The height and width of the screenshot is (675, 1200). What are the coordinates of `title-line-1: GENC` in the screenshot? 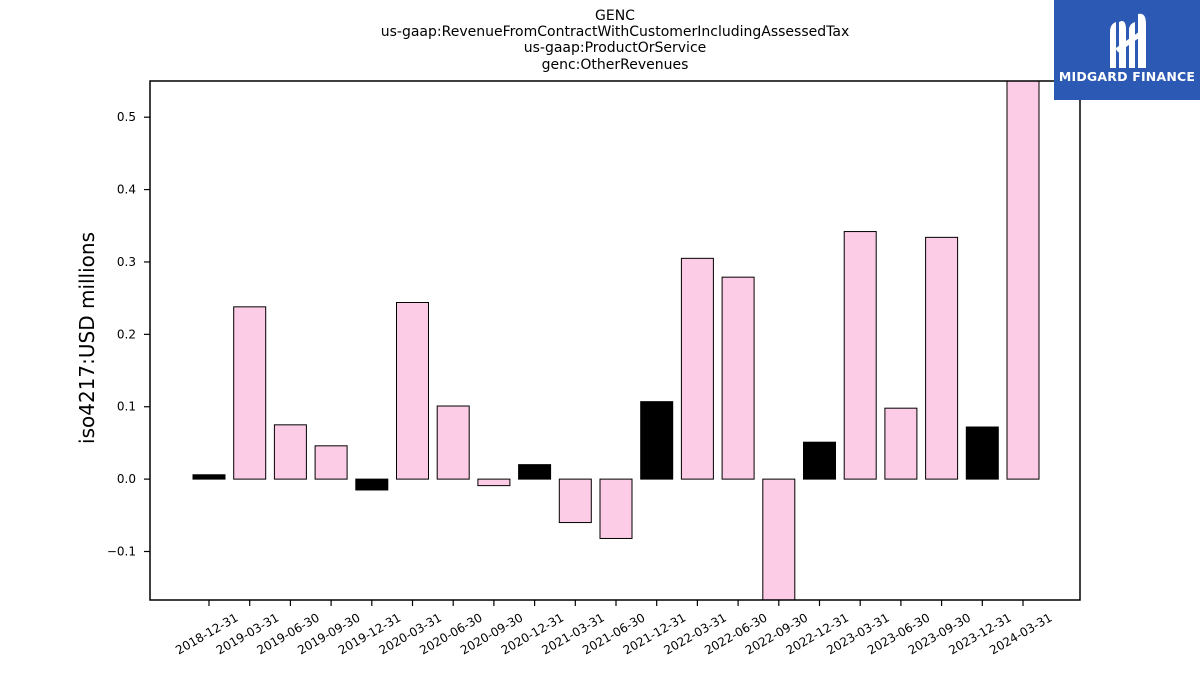 It's located at (615, 16).